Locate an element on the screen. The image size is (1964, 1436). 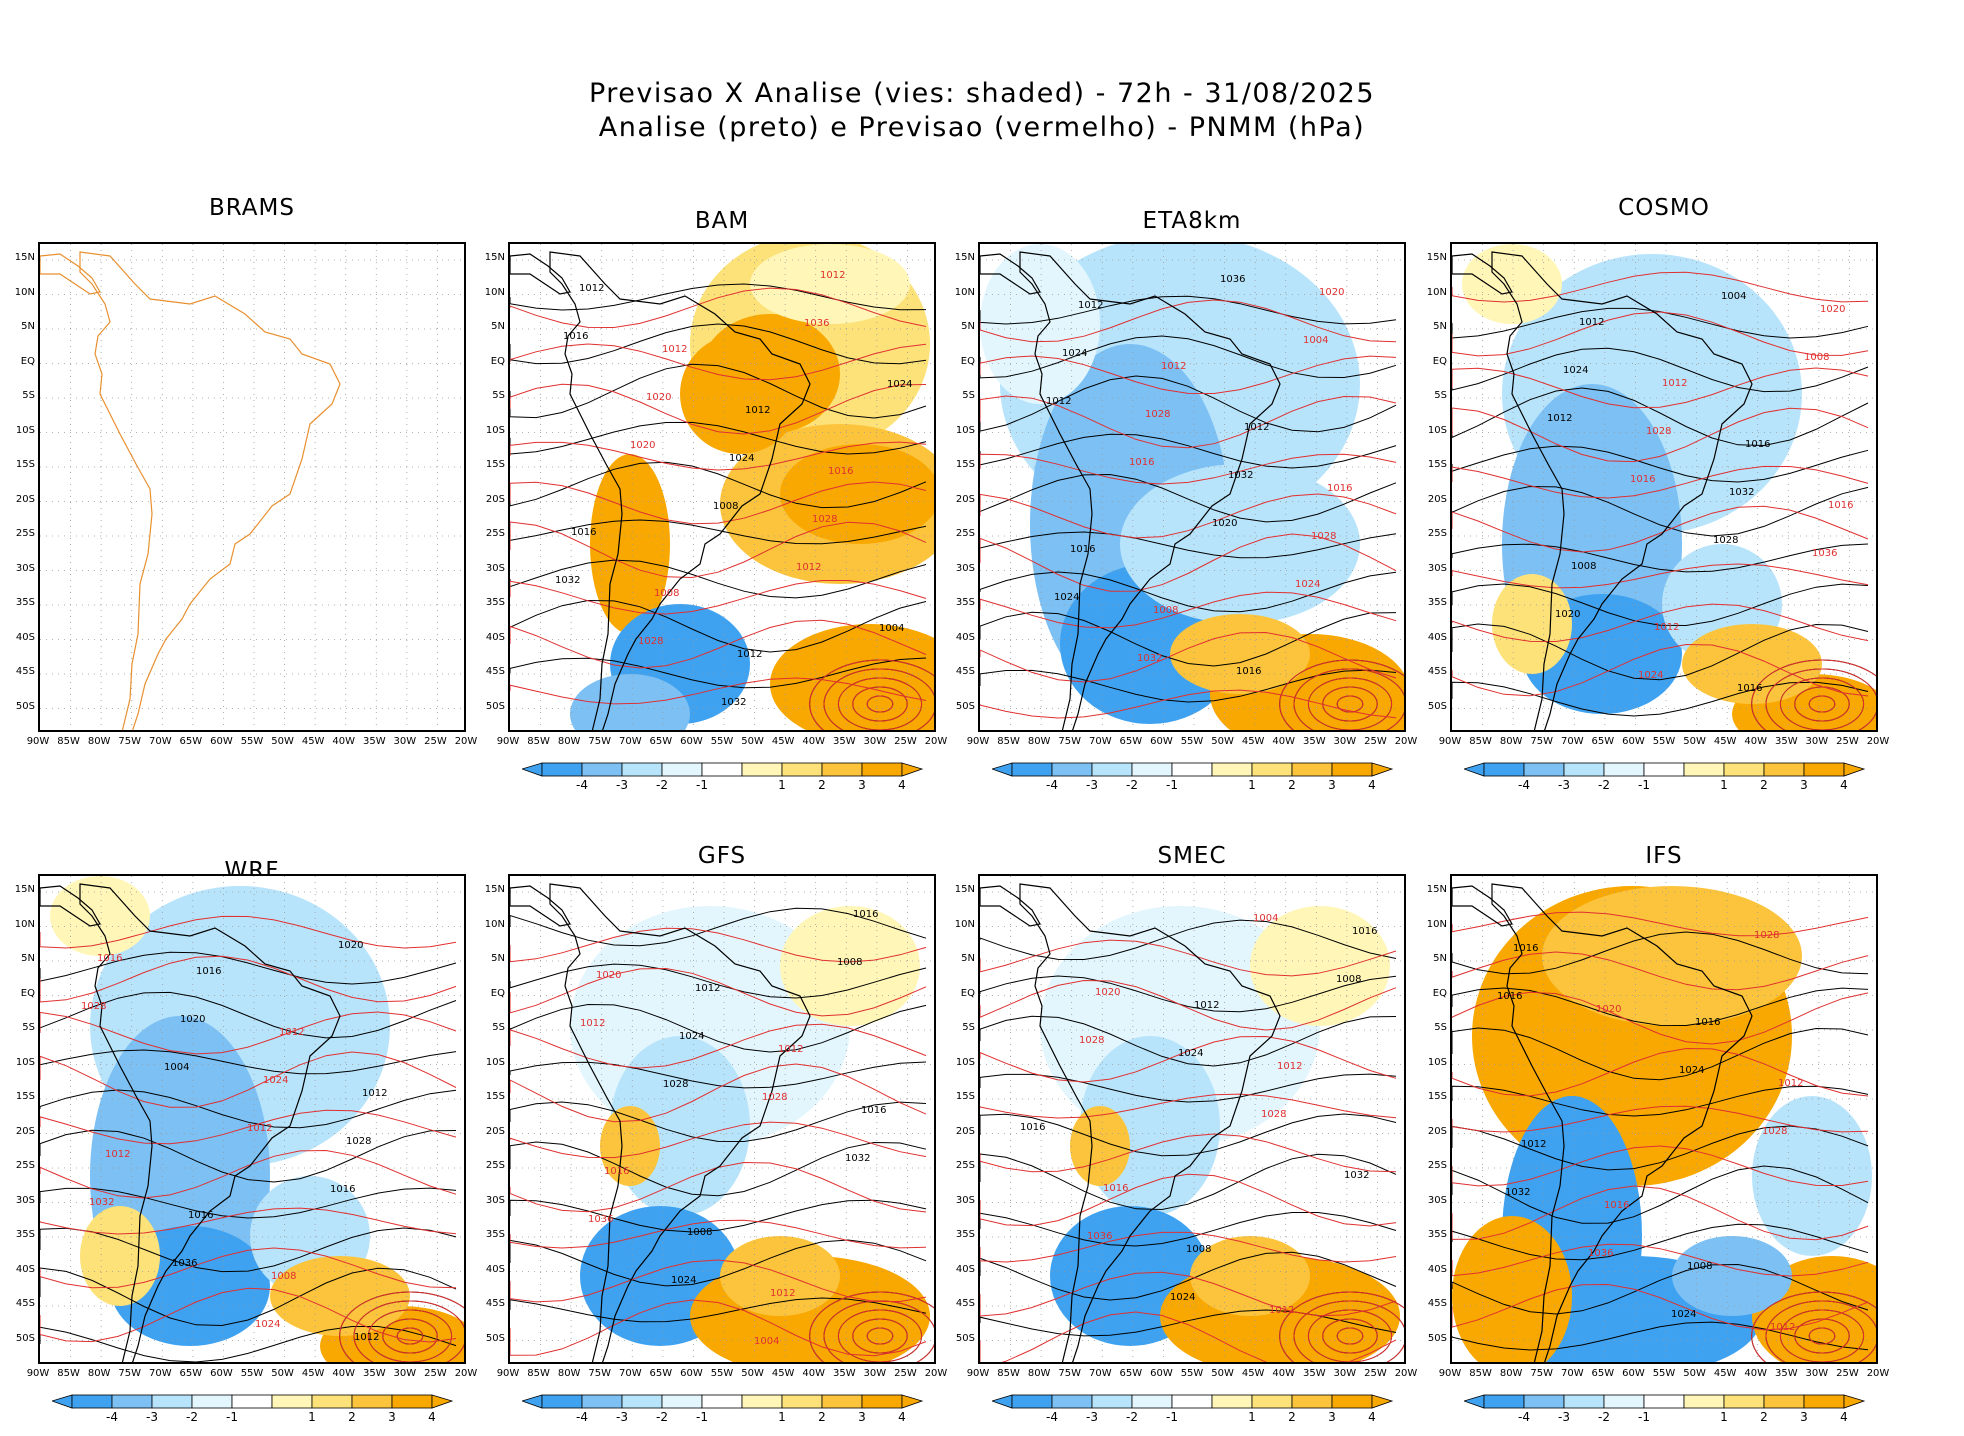
colorbar-tick-label: 3 is located at coordinates (1332, 785).